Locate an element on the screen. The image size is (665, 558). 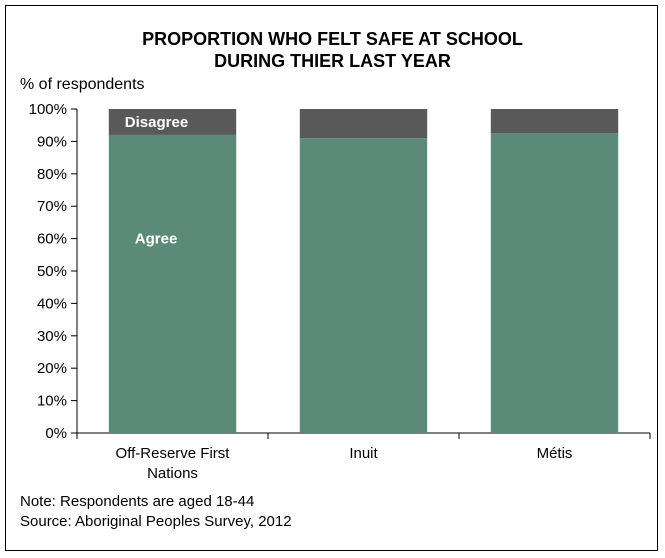
y-tick-label: 10% is located at coordinates (52, 401).